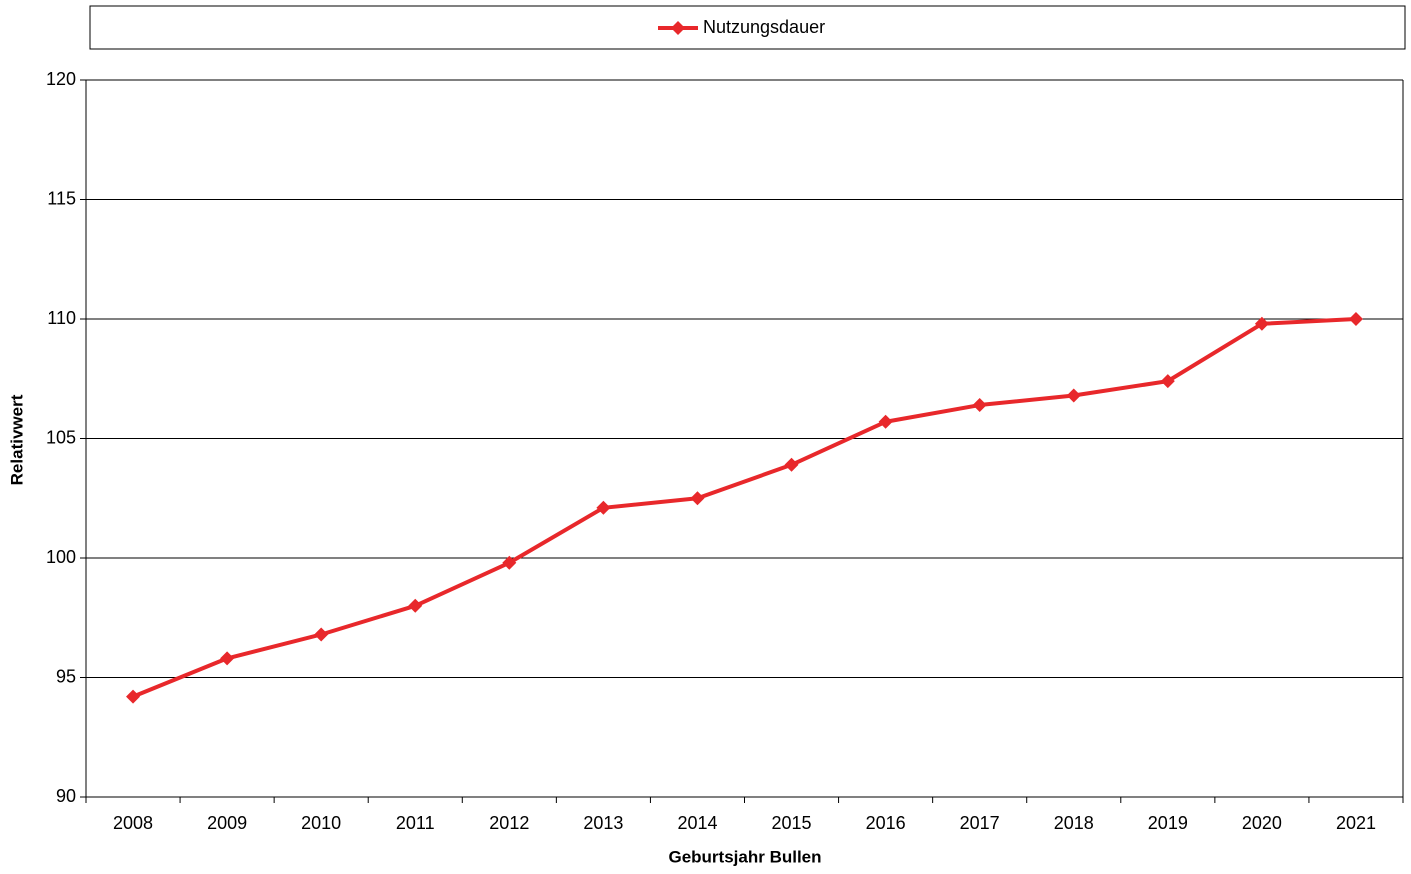  What do you see at coordinates (886, 823) in the screenshot?
I see `x-tick-label: 2016` at bounding box center [886, 823].